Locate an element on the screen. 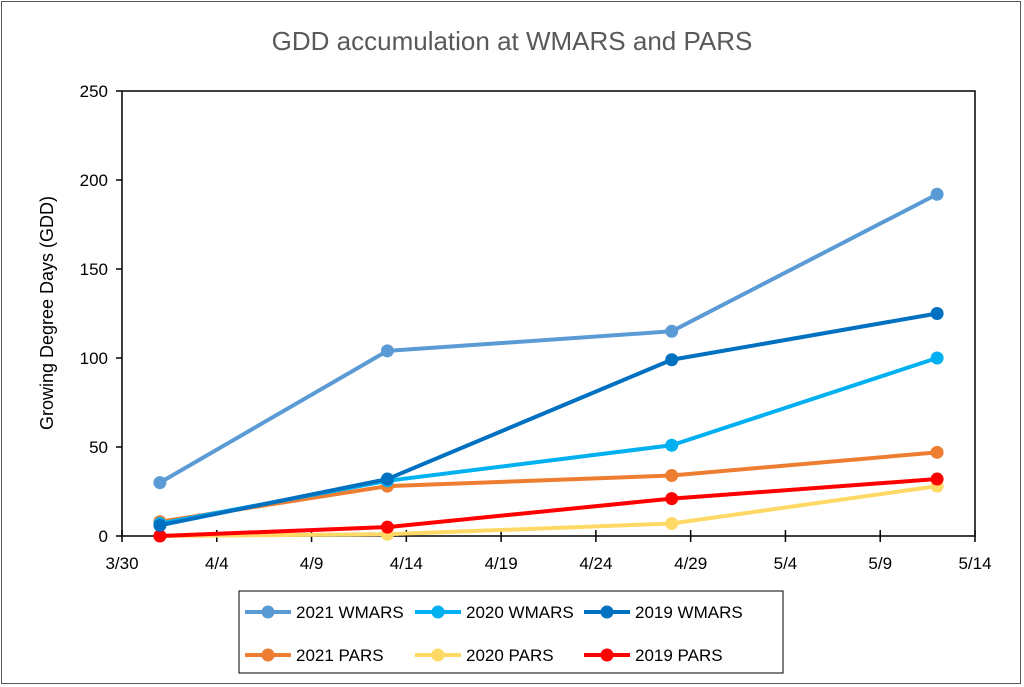 The image size is (1024, 687). x-tick-label: 5/4 is located at coordinates (786, 563).